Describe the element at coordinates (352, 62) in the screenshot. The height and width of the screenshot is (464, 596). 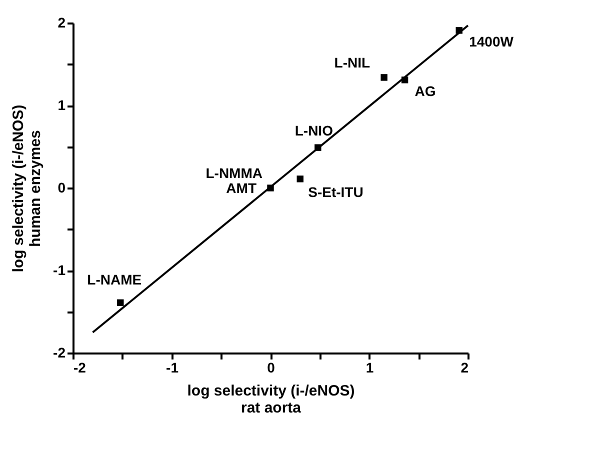
I see `annotation: L-NIL` at that location.